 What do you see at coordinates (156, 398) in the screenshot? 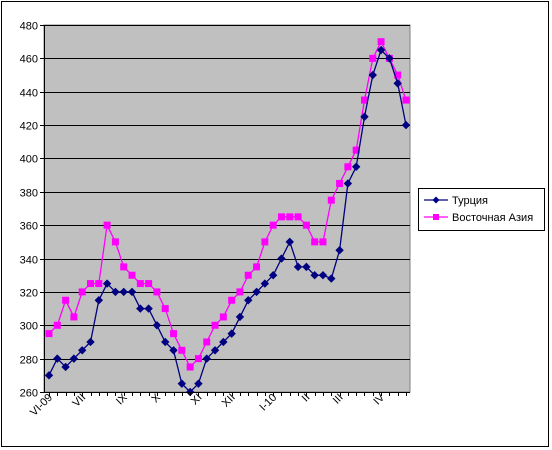
I see `x-tick-label: X` at bounding box center [156, 398].